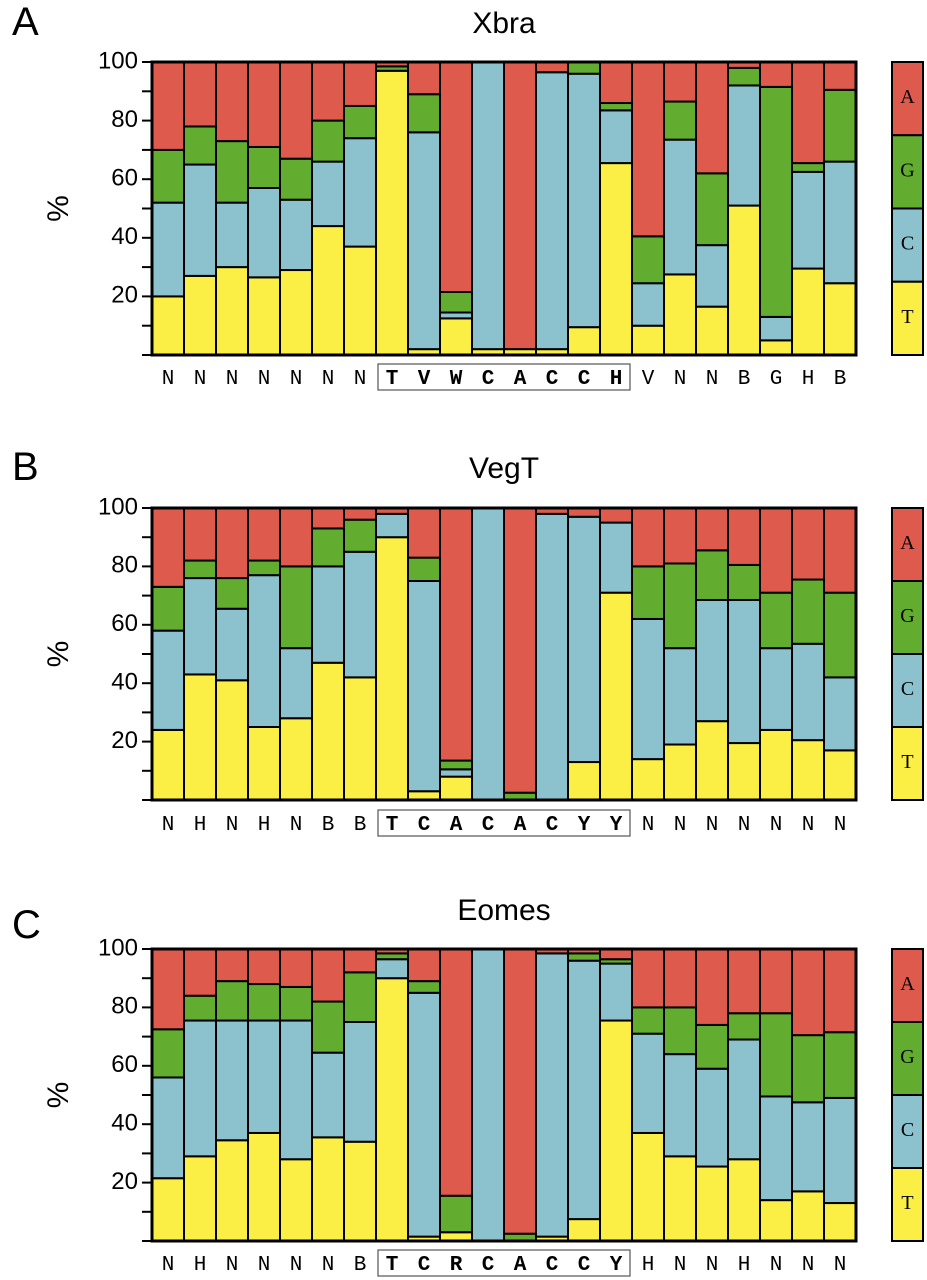 The height and width of the screenshot is (1280, 927). I want to click on legend-label-c: C, so click(907, 244).